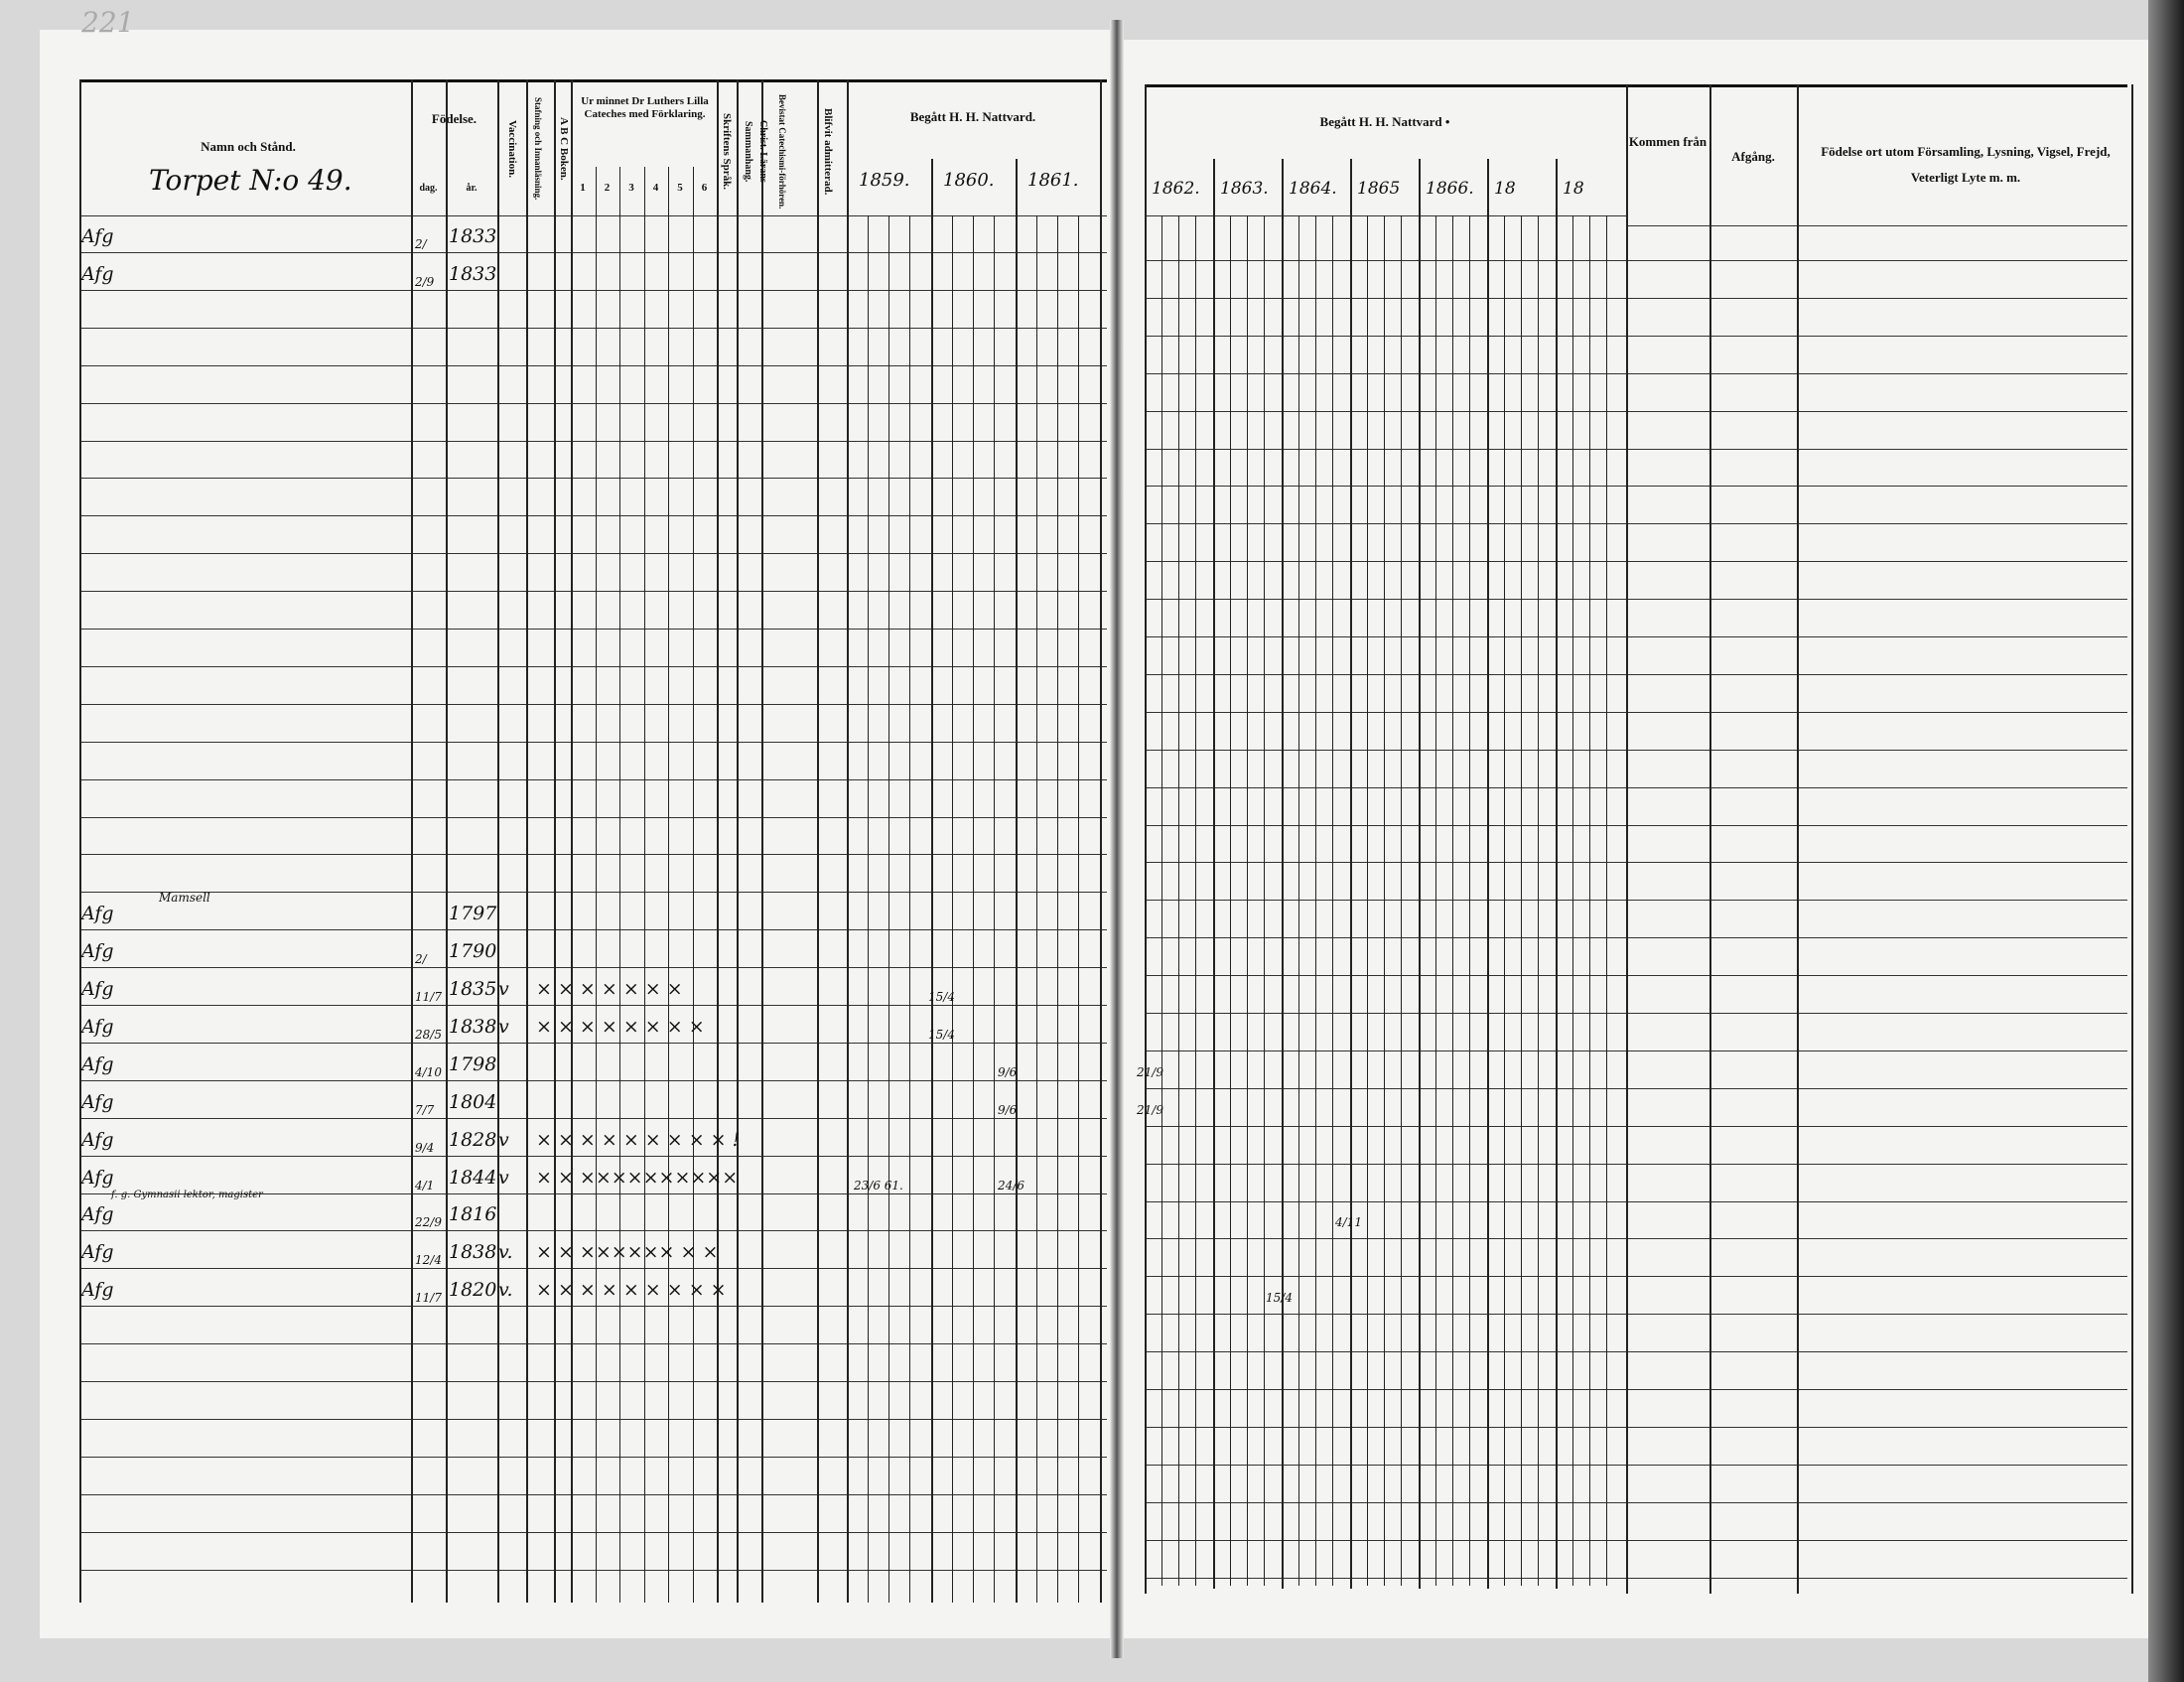 Image resolution: width=2184 pixels, height=1682 pixels. Describe the element at coordinates (503, 1139) in the screenshot. I see `entry-vaccination: v` at that location.